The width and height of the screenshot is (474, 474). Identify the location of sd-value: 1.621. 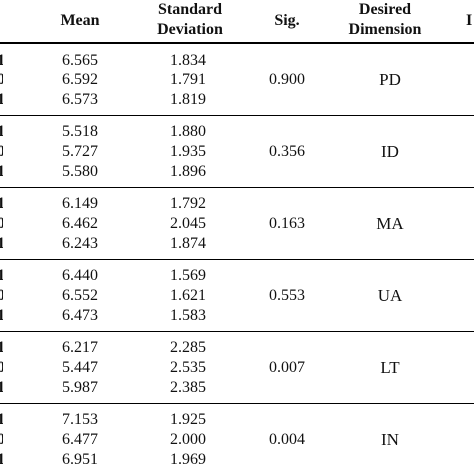
(188, 295).